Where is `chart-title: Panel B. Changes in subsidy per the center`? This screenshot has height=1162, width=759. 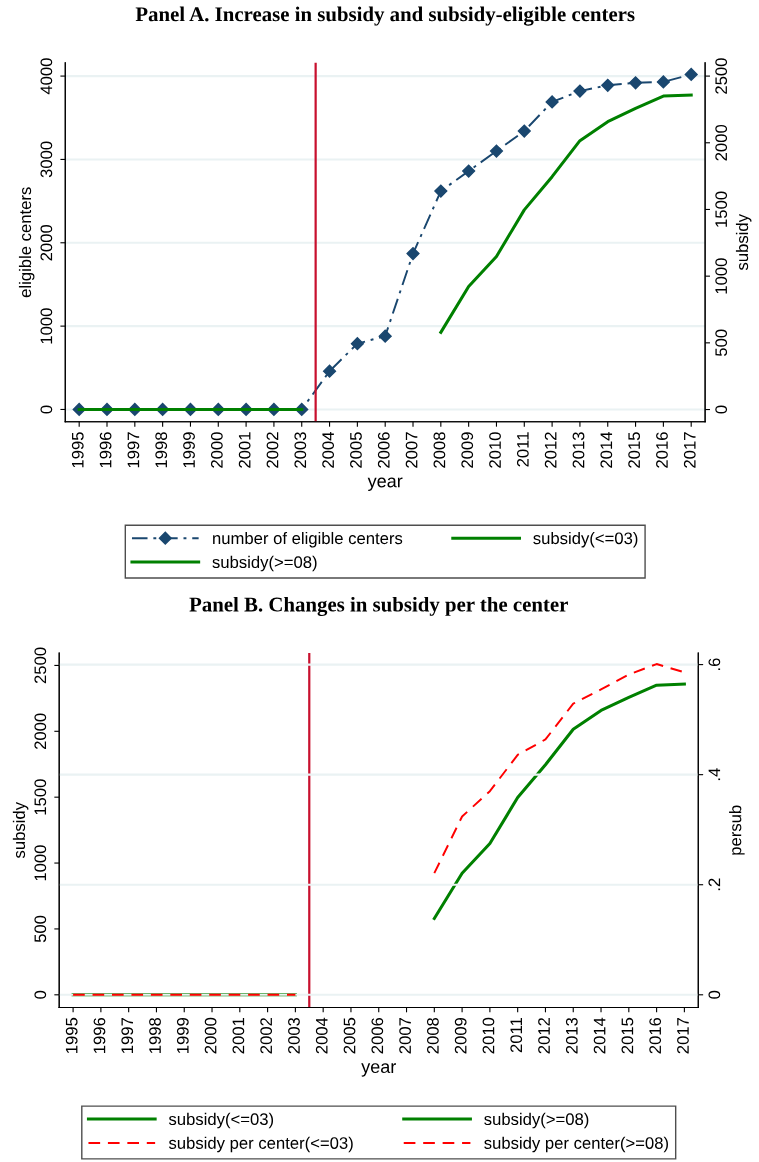
chart-title: Panel B. Changes in subsidy per the center is located at coordinates (378, 606).